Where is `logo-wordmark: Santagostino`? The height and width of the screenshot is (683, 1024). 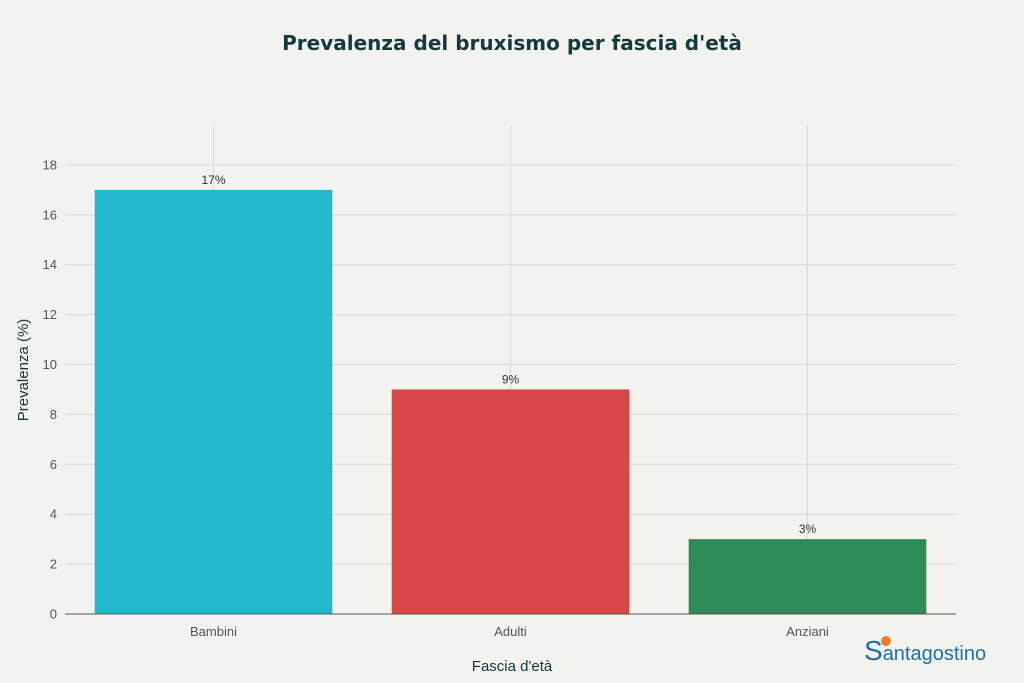
logo-wordmark: Santagostino is located at coordinates (925, 650).